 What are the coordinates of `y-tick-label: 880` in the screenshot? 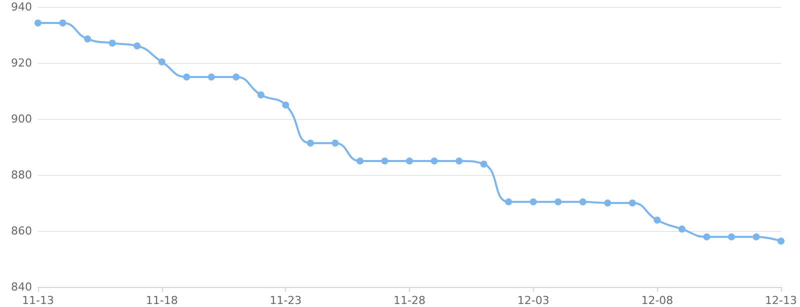 It's located at (21, 175).